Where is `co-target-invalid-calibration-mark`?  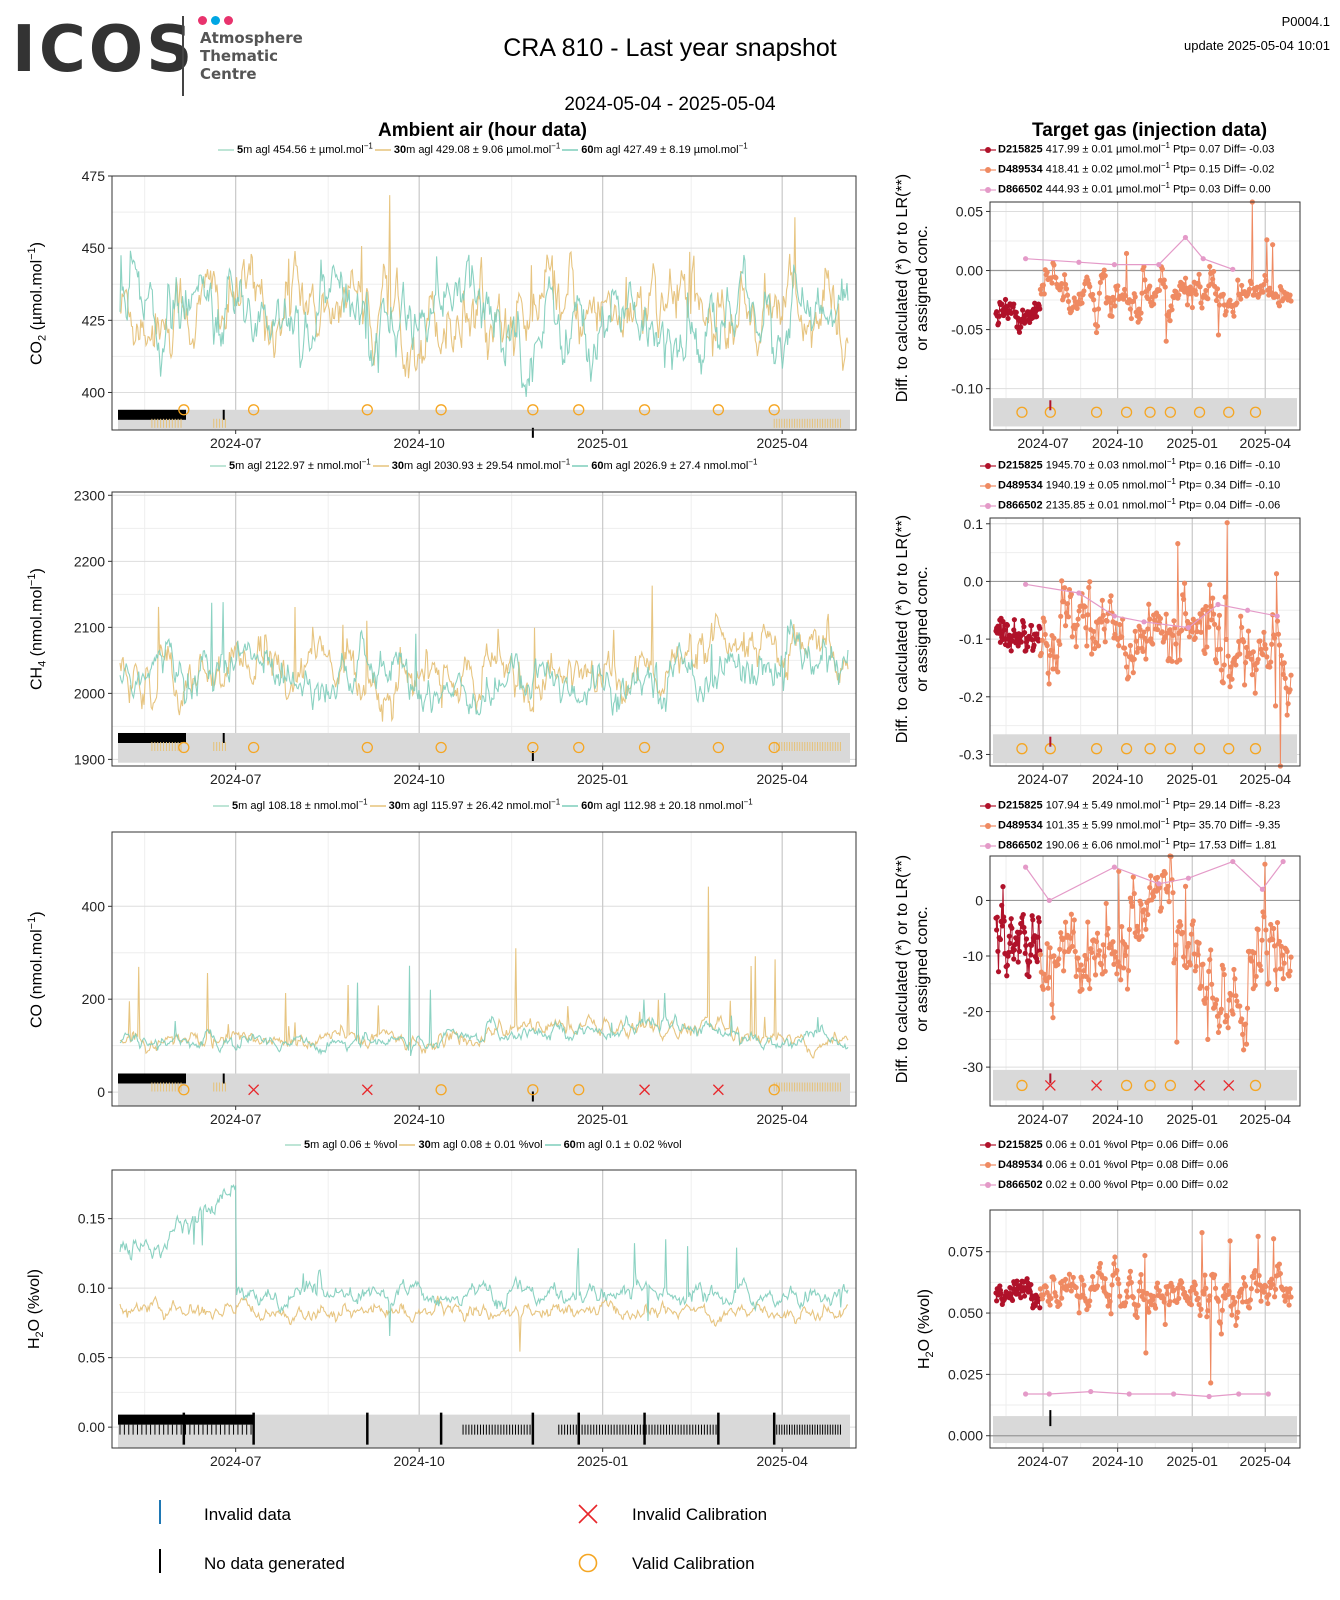
co-target-invalid-calibration-mark is located at coordinates (1050, 1085).